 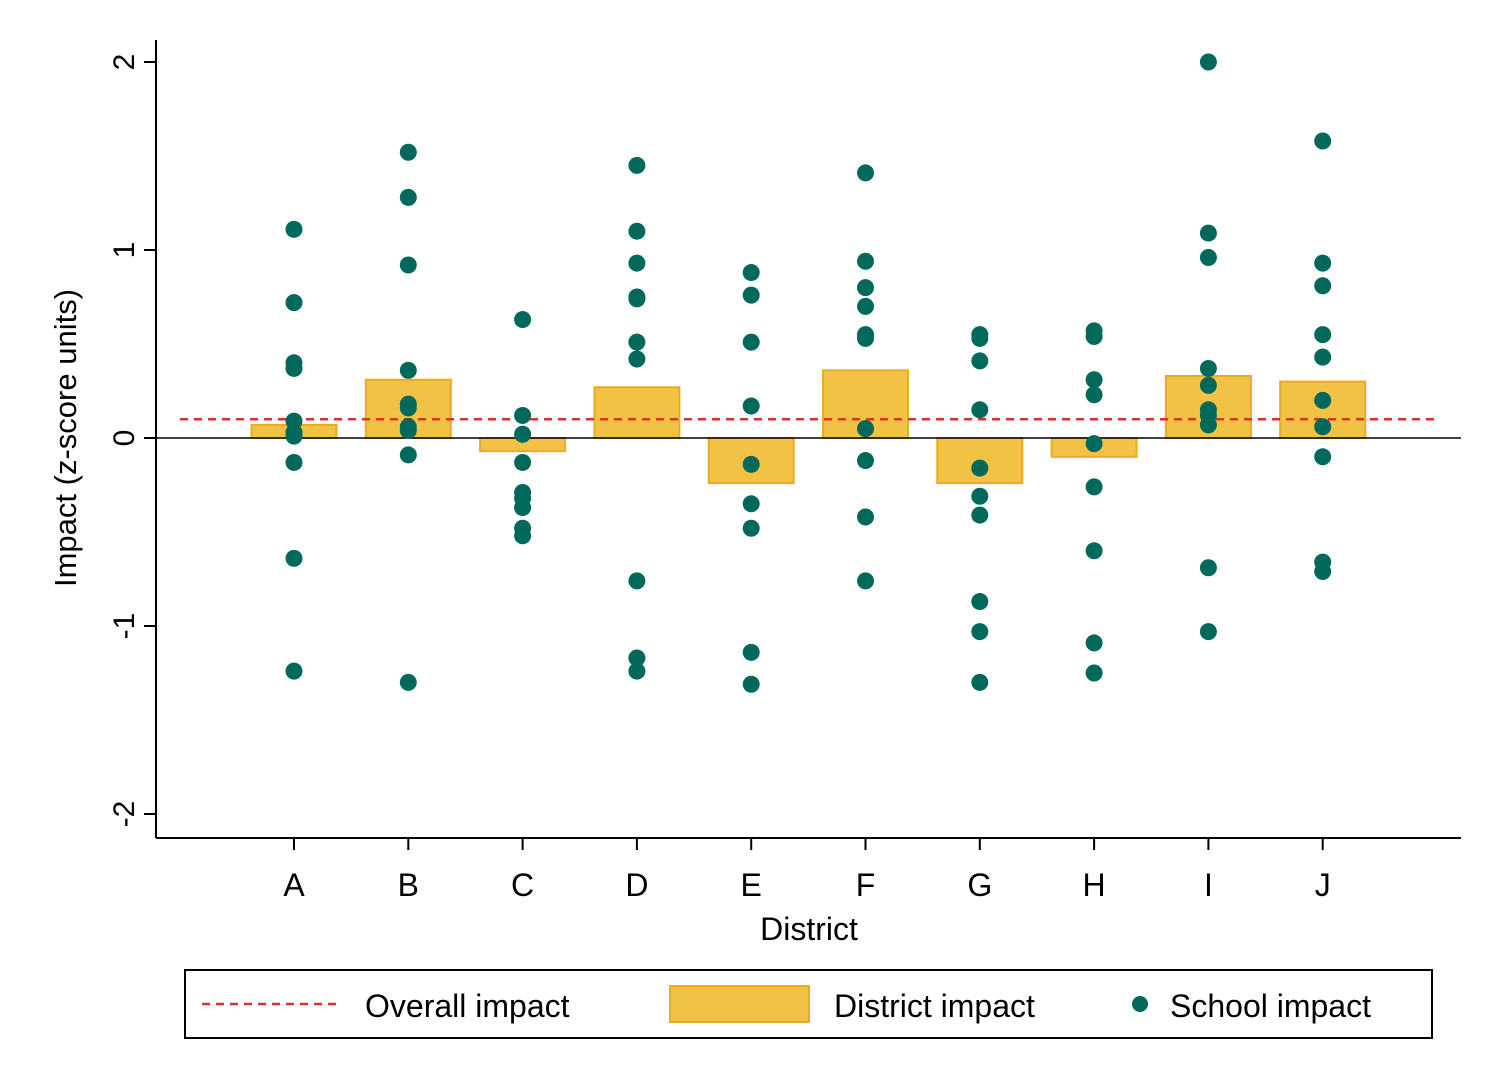 I want to click on x-tick-label-I: I, so click(x=1208, y=885).